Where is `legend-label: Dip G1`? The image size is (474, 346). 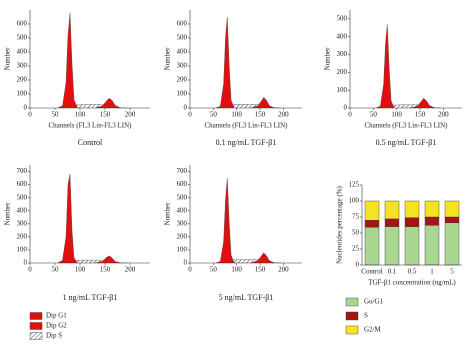
legend-label: Dip G1 is located at coordinates (56, 316).